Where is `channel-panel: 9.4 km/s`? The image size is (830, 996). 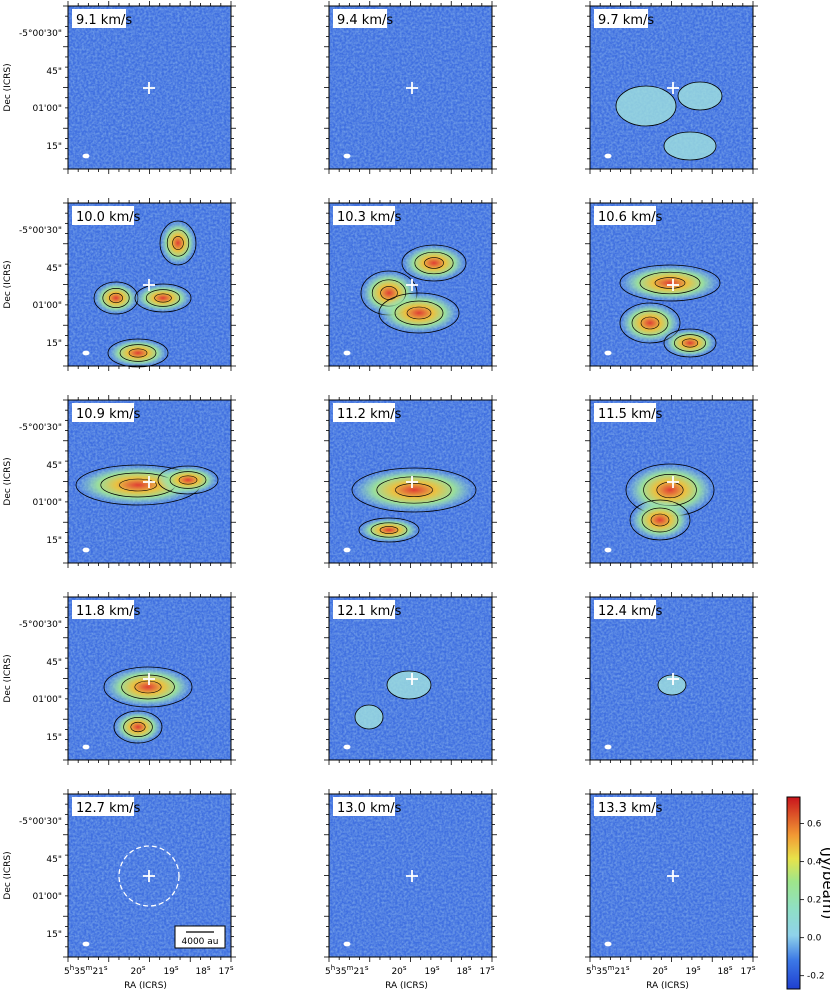
channel-panel: 9.4 km/s is located at coordinates (410, 87).